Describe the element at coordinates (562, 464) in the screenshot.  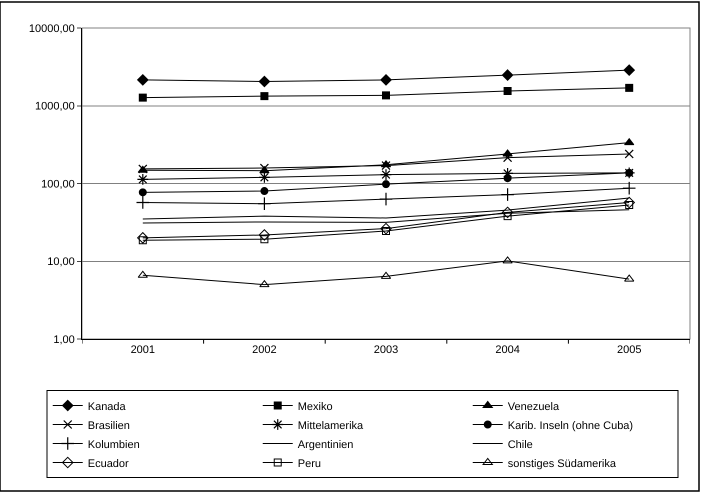
I see `legend-label: sonstiges Südamerika` at that location.